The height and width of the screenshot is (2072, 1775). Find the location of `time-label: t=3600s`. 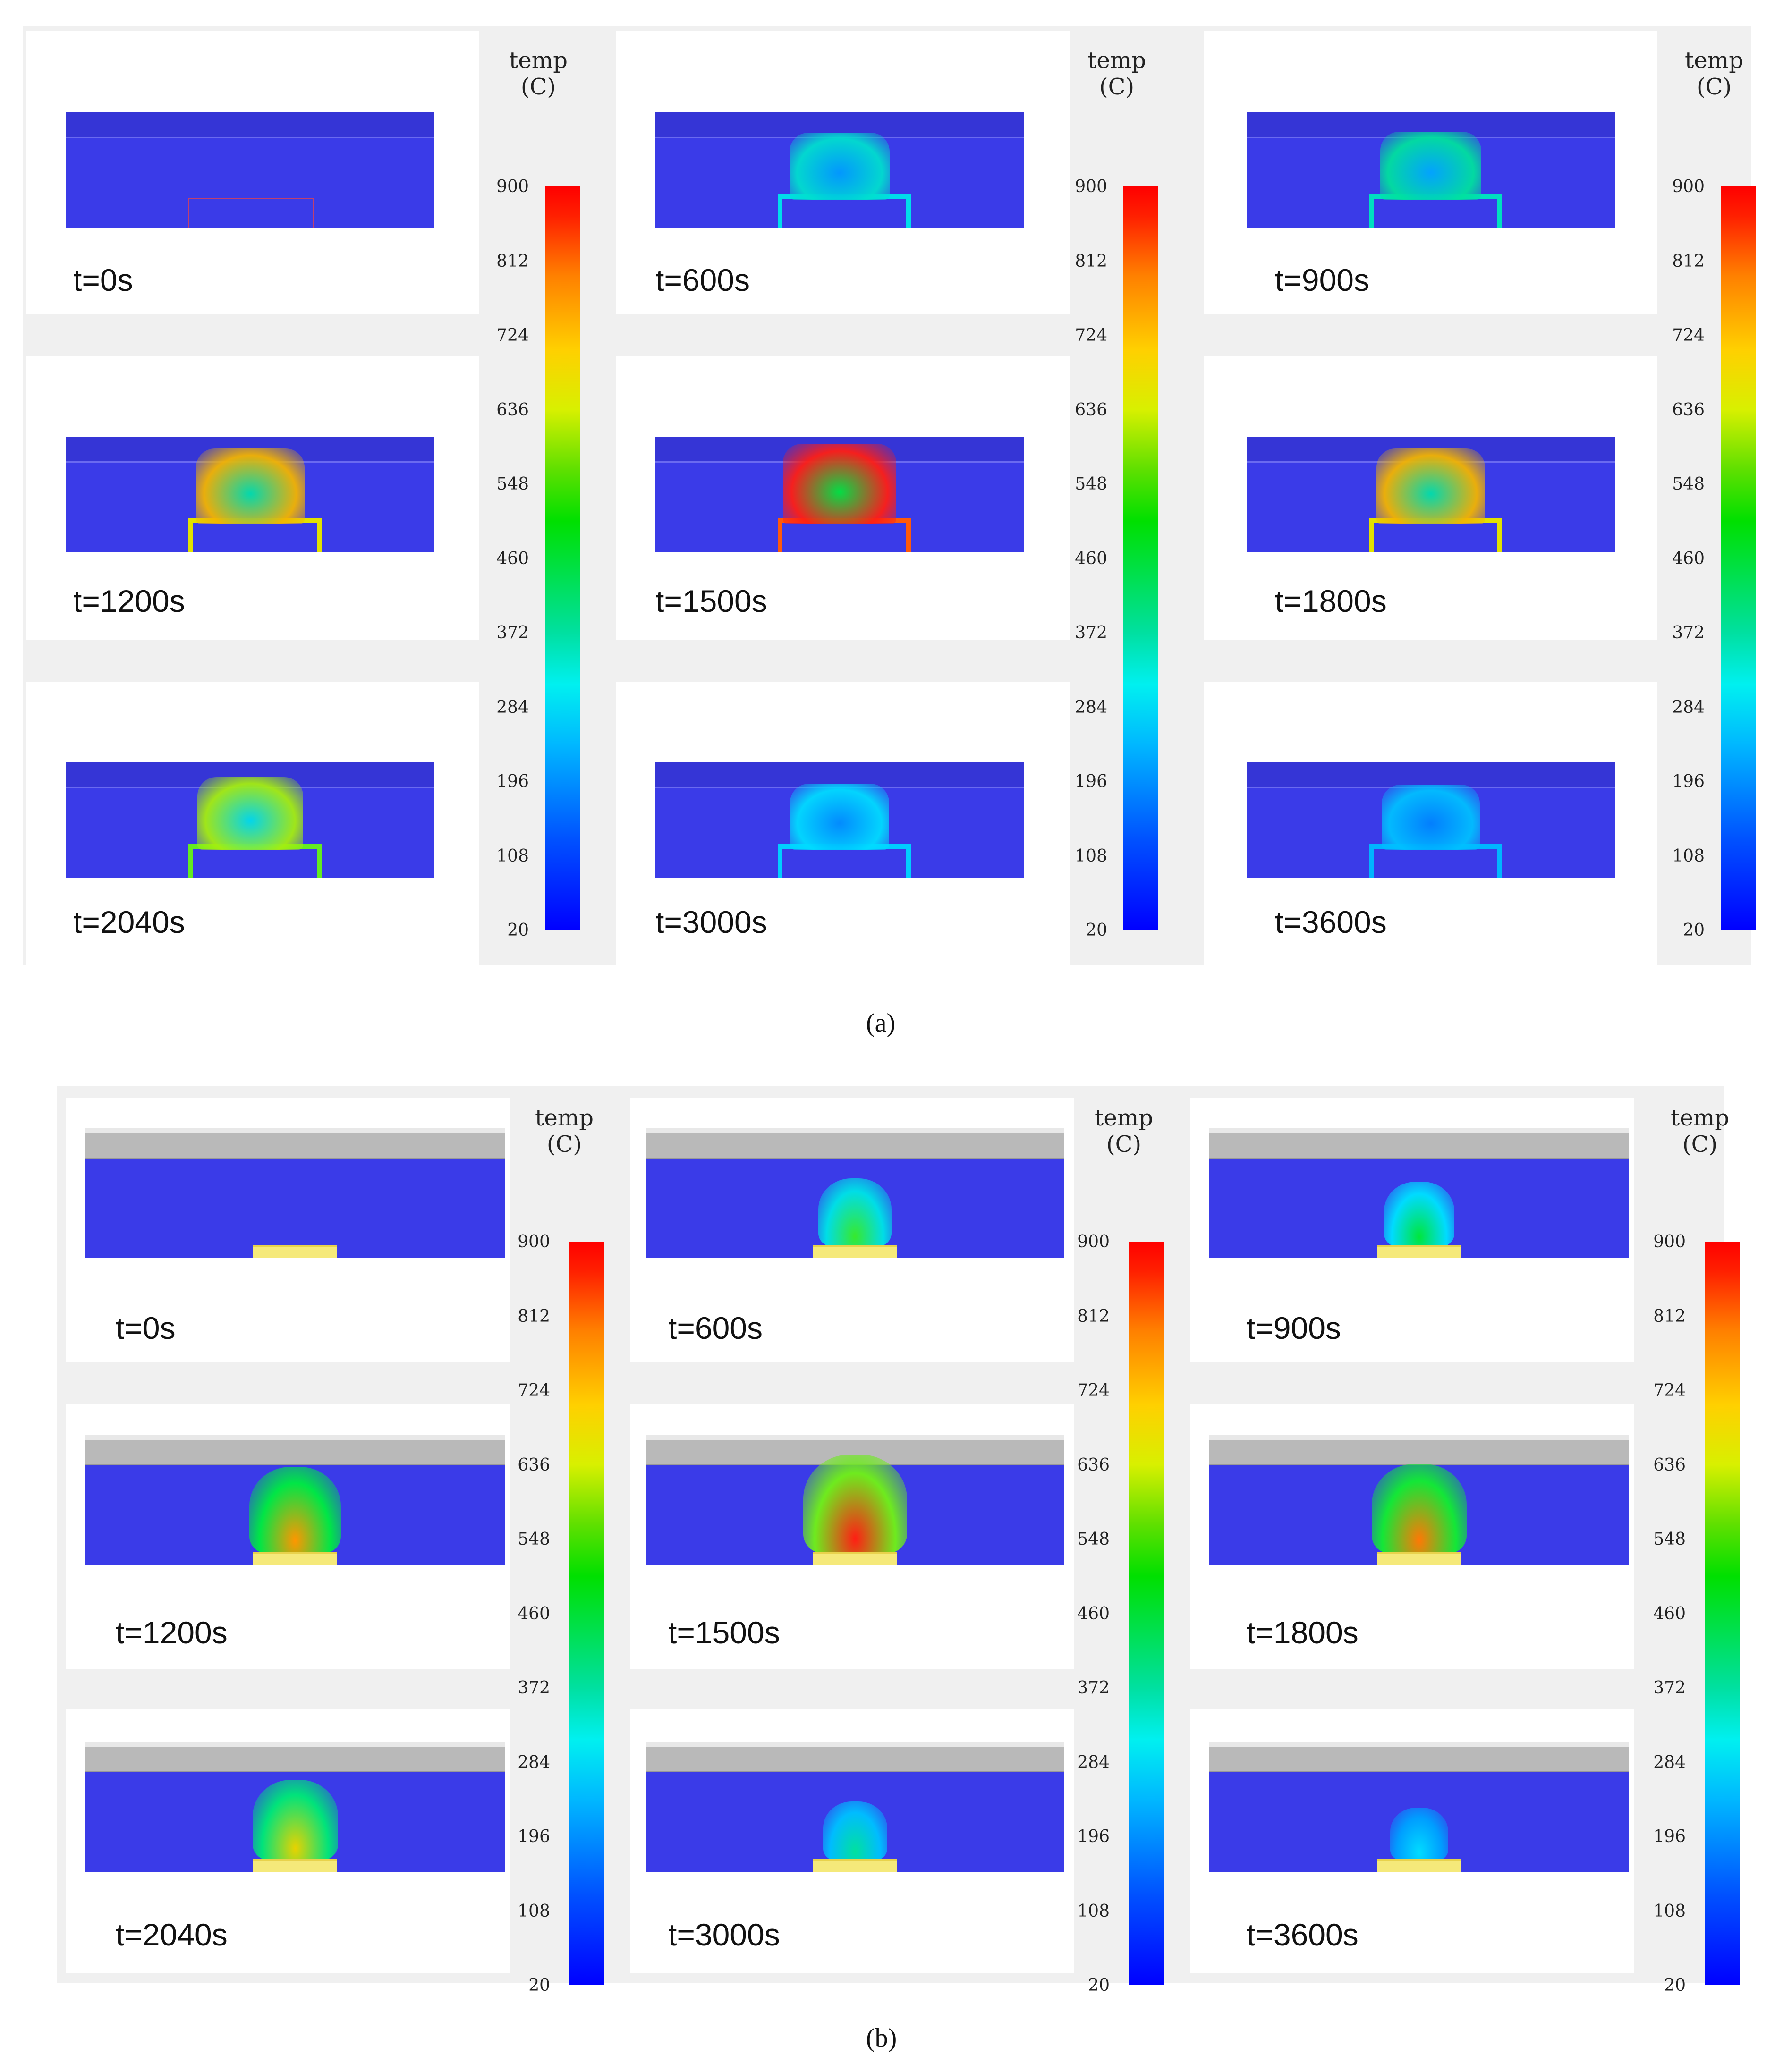

time-label: t=3600s is located at coordinates (1331, 922).